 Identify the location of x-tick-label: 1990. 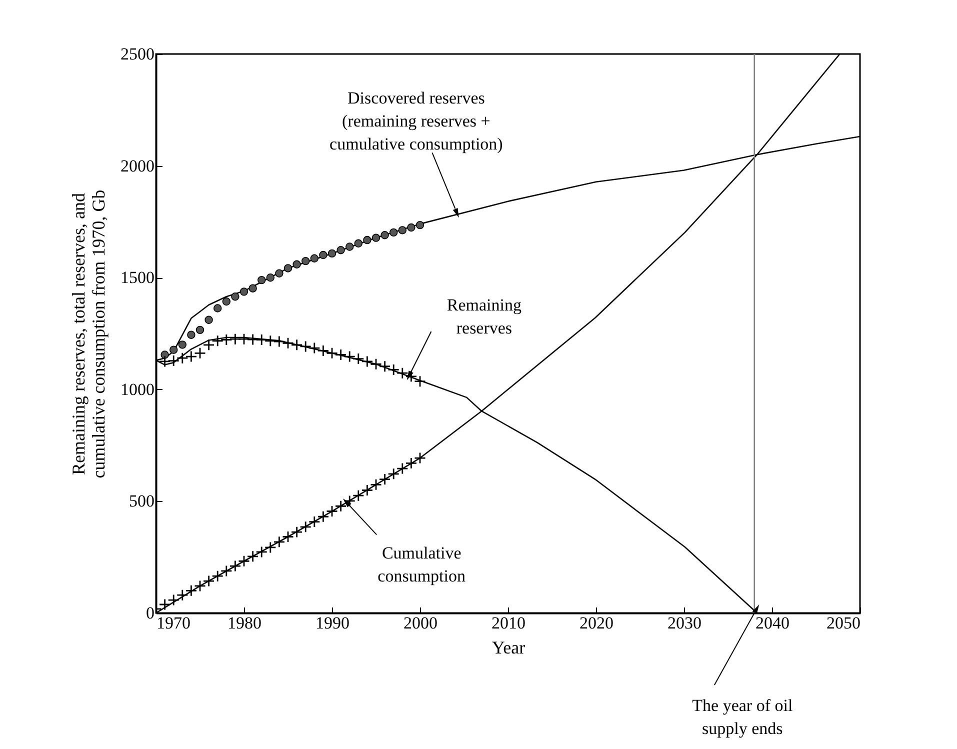
(333, 623).